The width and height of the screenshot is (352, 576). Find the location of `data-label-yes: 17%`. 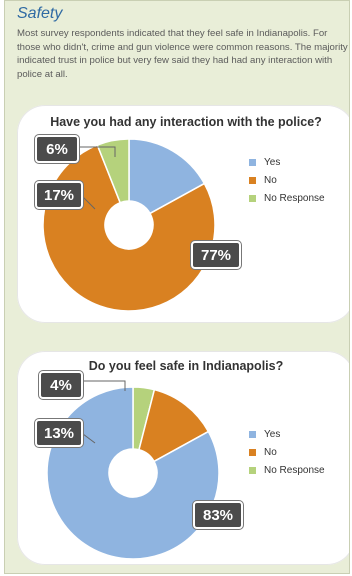

data-label-yes: 17% is located at coordinates (59, 195).